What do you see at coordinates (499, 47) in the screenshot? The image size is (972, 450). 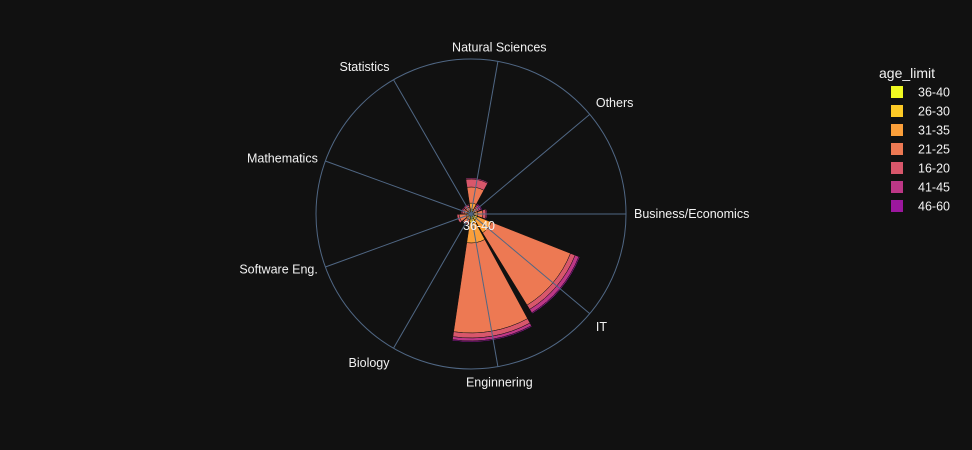 I see `angular-label-natural-sciences: Natural Sciences` at bounding box center [499, 47].